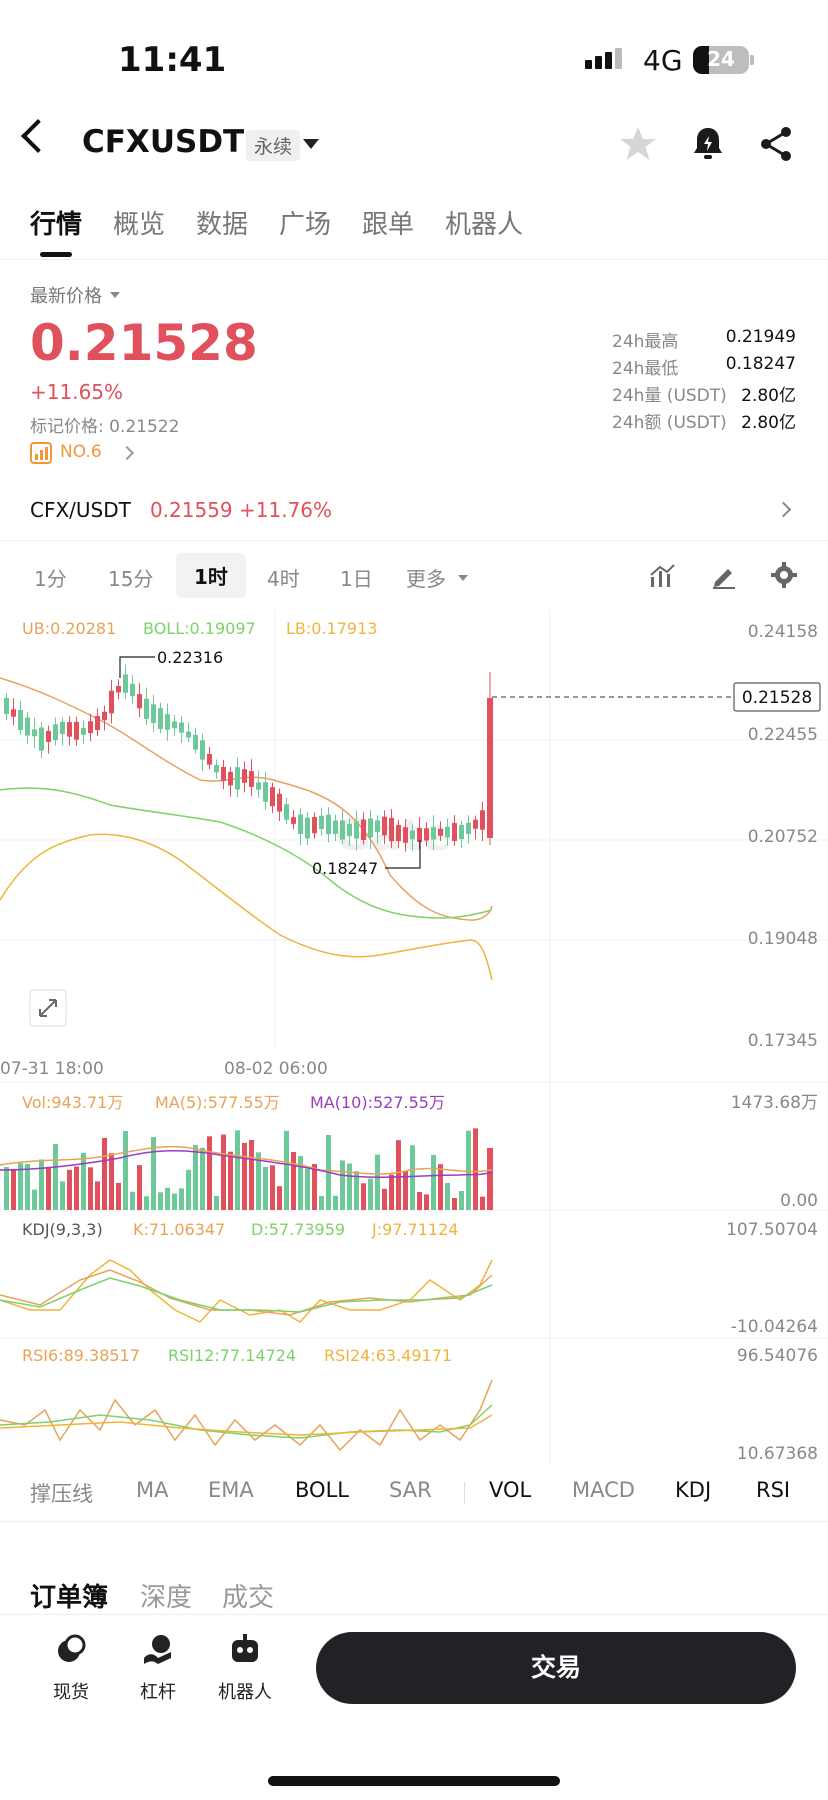 The height and width of the screenshot is (1800, 828). I want to click on nav-bot: 机器人, so click(245, 1668).